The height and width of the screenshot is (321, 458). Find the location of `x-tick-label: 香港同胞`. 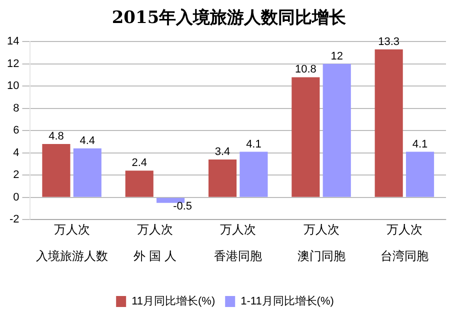

x-tick-label: 香港同胞 is located at coordinates (238, 256).